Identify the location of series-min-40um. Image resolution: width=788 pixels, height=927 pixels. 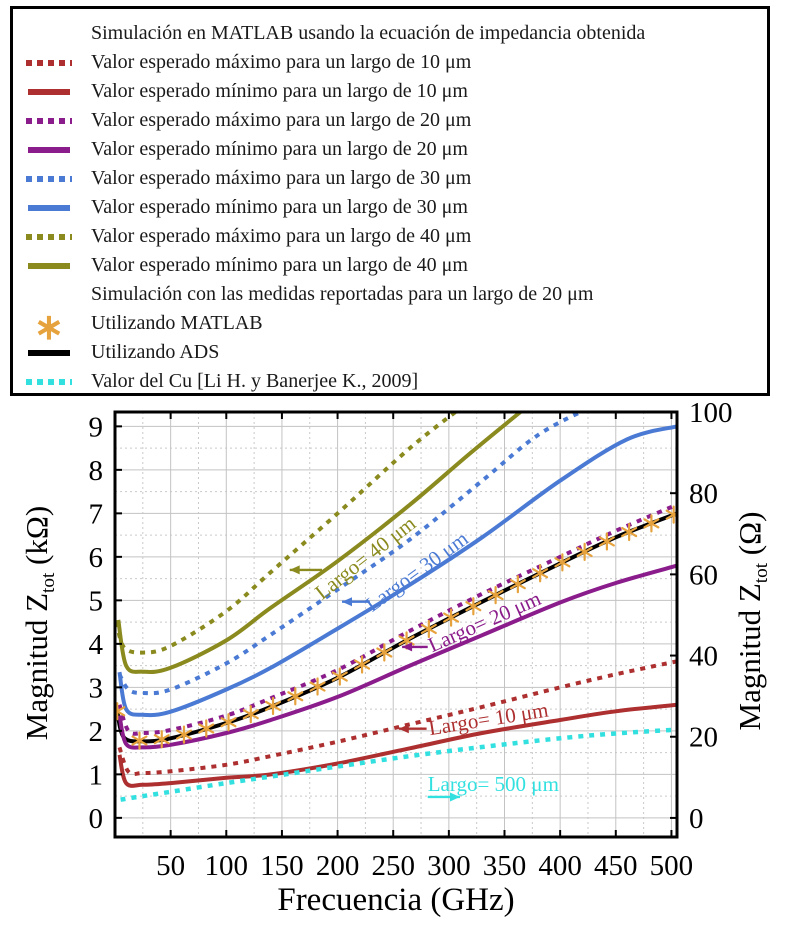
(320, 543).